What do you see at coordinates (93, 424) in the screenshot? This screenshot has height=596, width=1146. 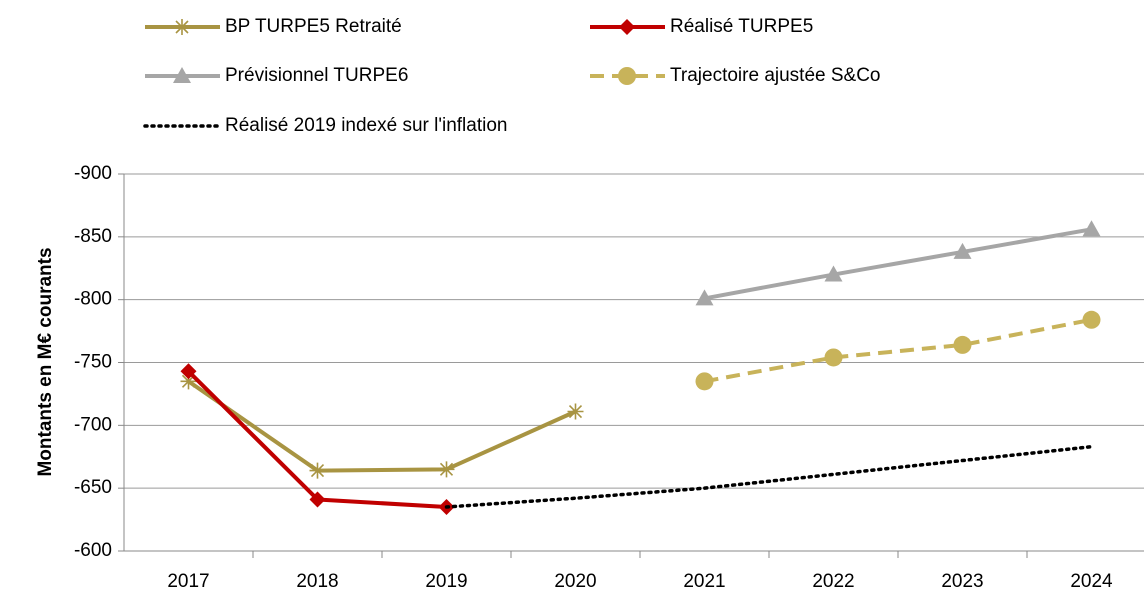 I see `y-tick-label: -700` at bounding box center [93, 424].